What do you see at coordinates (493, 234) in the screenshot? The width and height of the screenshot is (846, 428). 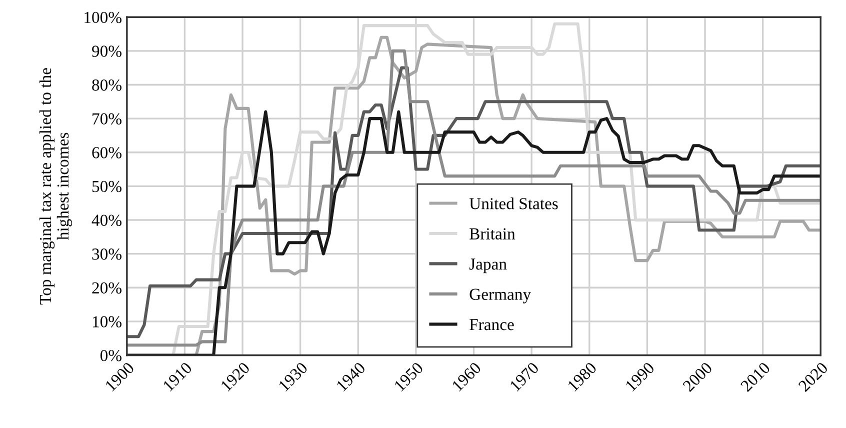 I see `legend-label: Britain` at bounding box center [493, 234].